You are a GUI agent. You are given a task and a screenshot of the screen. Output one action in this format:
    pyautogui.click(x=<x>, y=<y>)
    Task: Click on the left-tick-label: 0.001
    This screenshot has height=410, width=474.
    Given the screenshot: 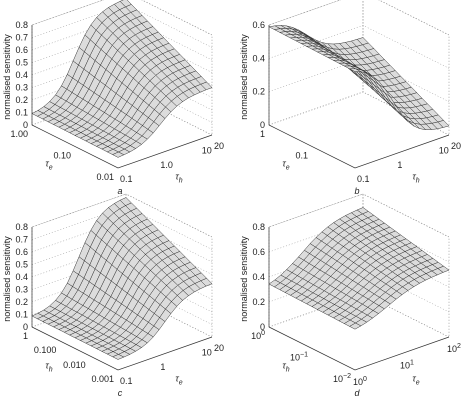 What is the action you would take?
    pyautogui.click(x=102, y=379)
    